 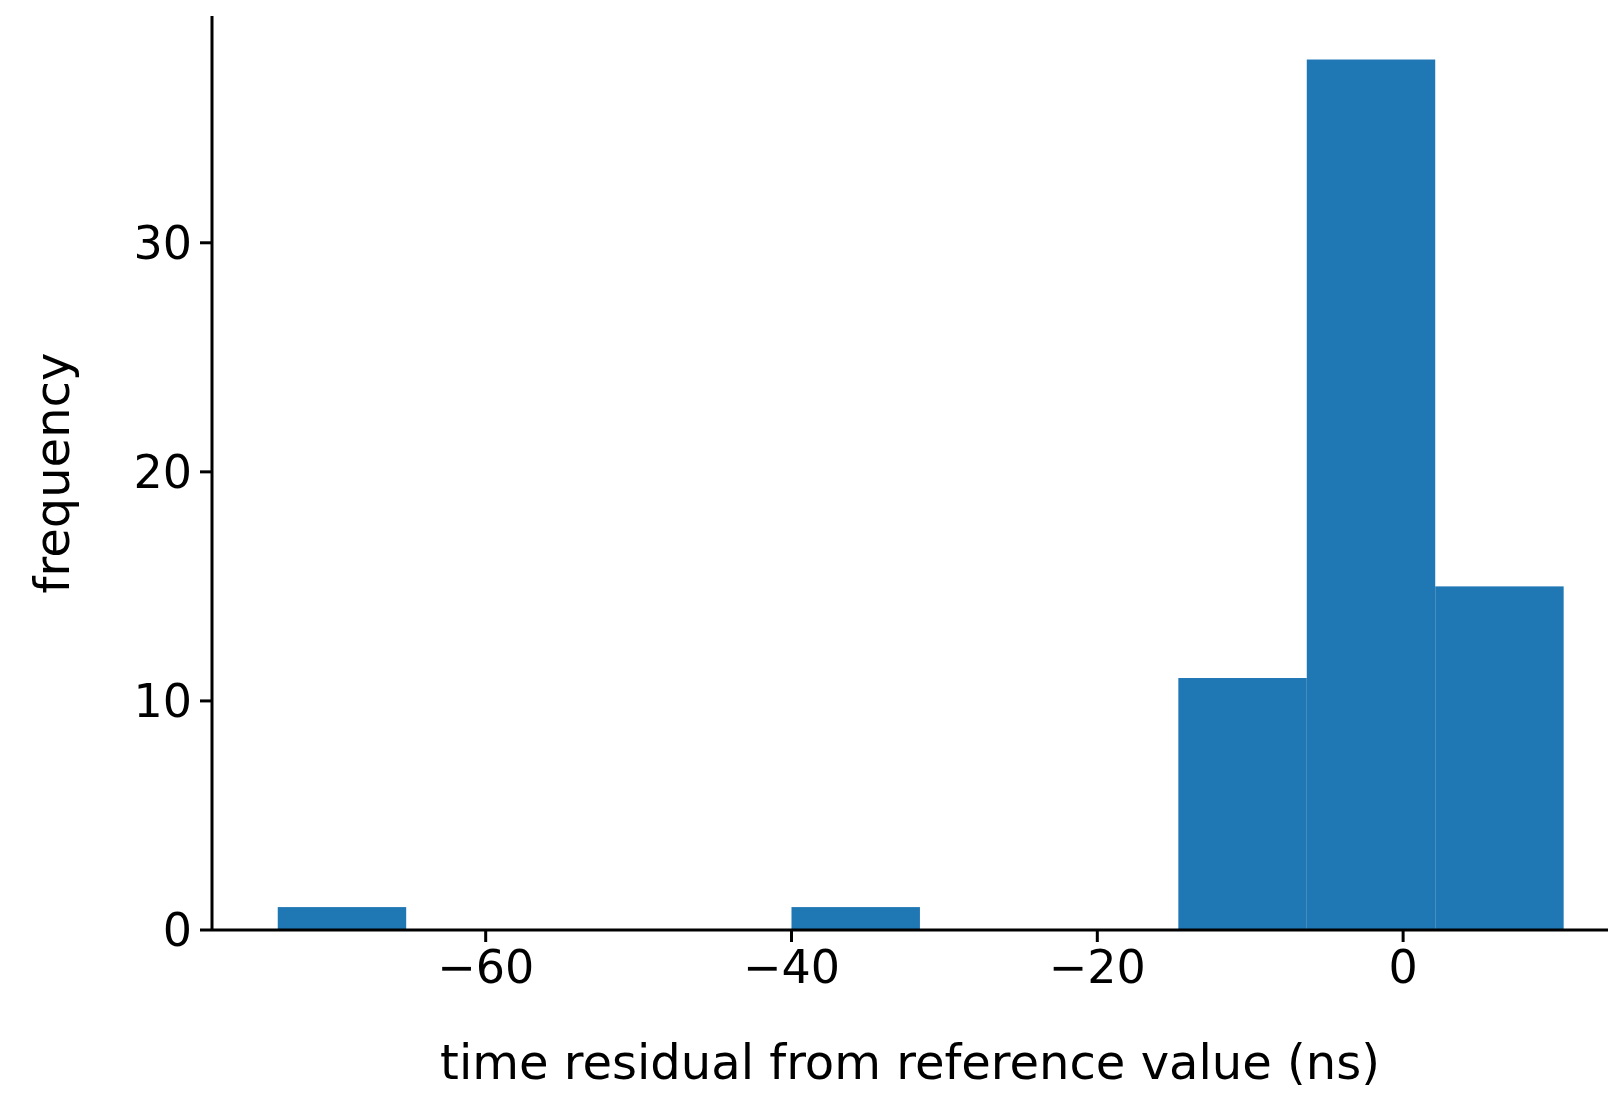 What do you see at coordinates (486, 966) in the screenshot?
I see `x-tick-label: −60` at bounding box center [486, 966].